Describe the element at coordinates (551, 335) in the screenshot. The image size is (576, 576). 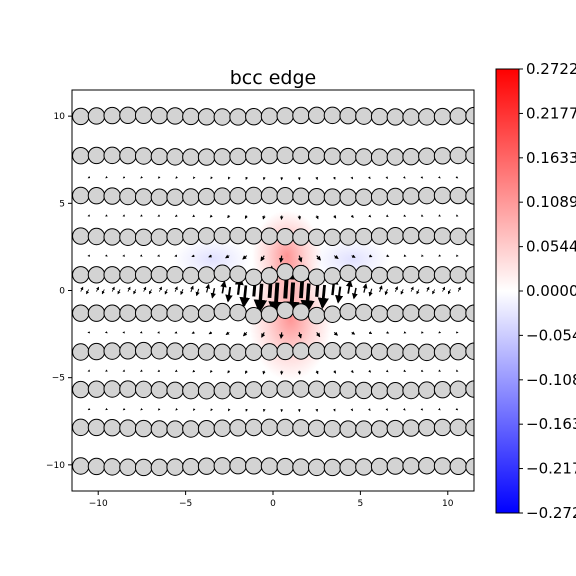
I see `colorbar-tick-label: −0.0544` at that location.